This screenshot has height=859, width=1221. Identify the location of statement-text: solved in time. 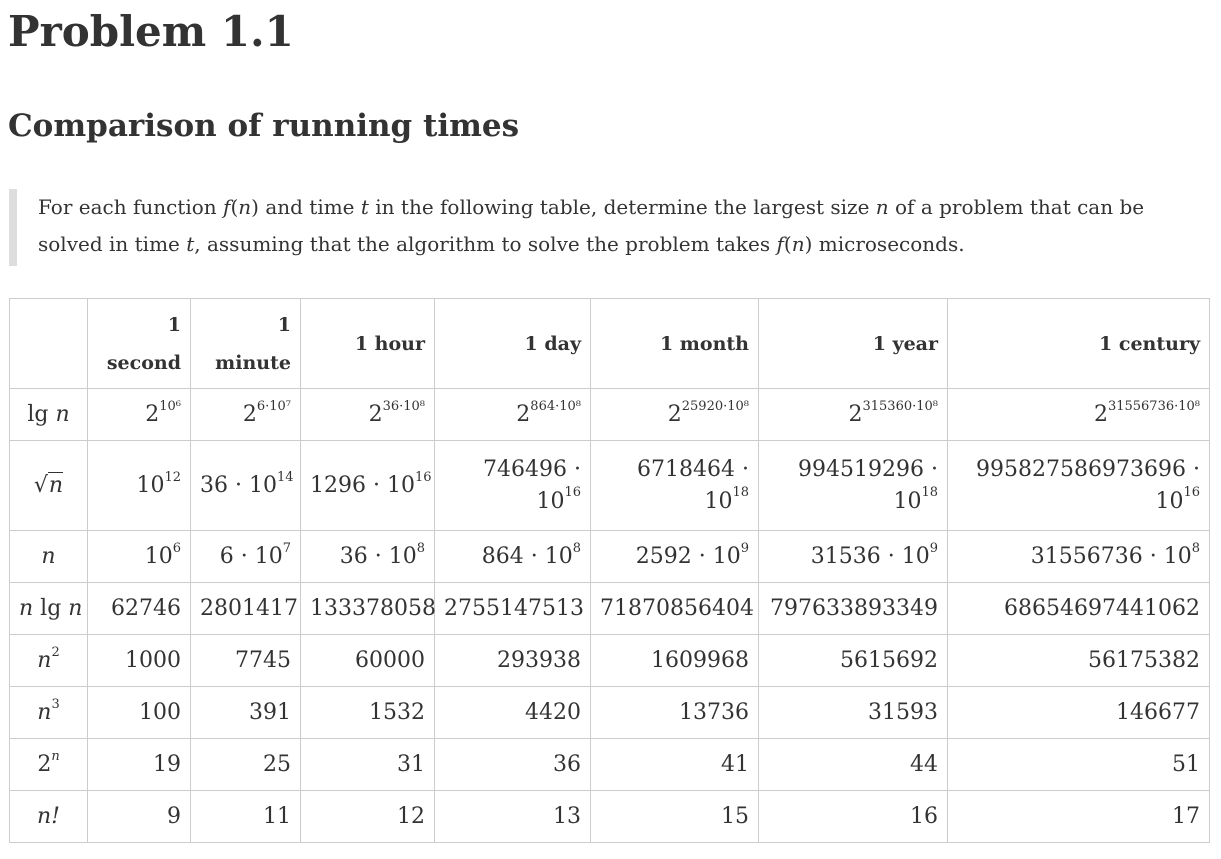
(109, 244).